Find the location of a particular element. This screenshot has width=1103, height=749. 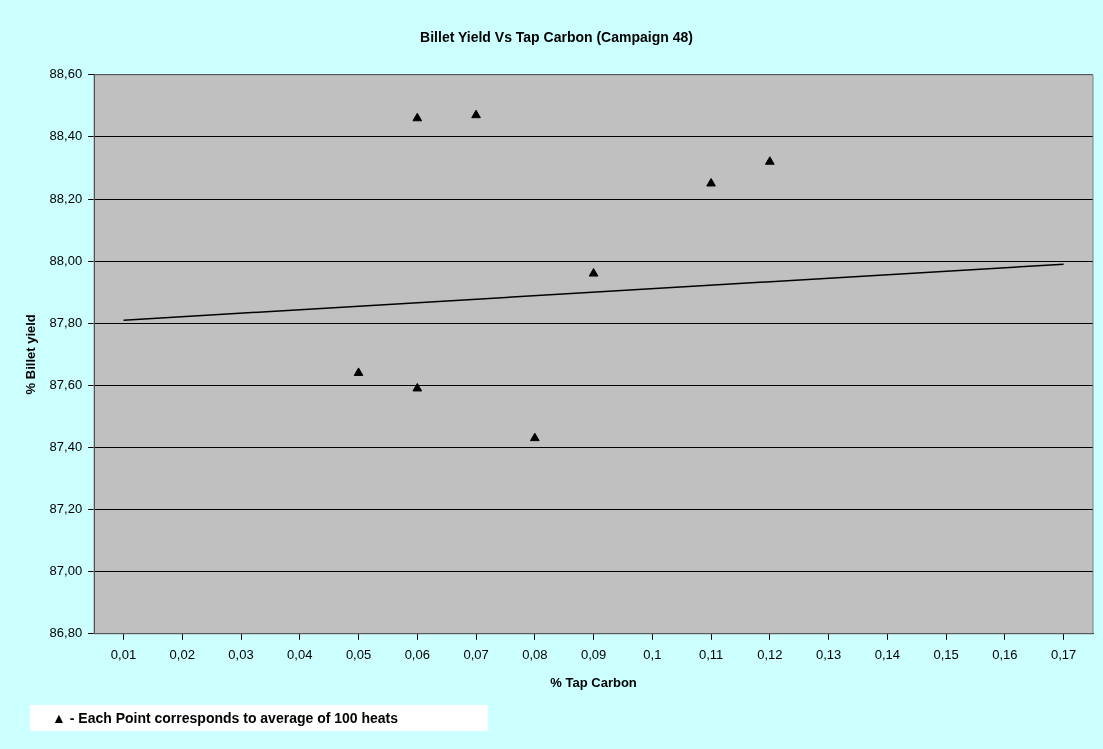

x-tick-label: 0,05 is located at coordinates (358, 655).